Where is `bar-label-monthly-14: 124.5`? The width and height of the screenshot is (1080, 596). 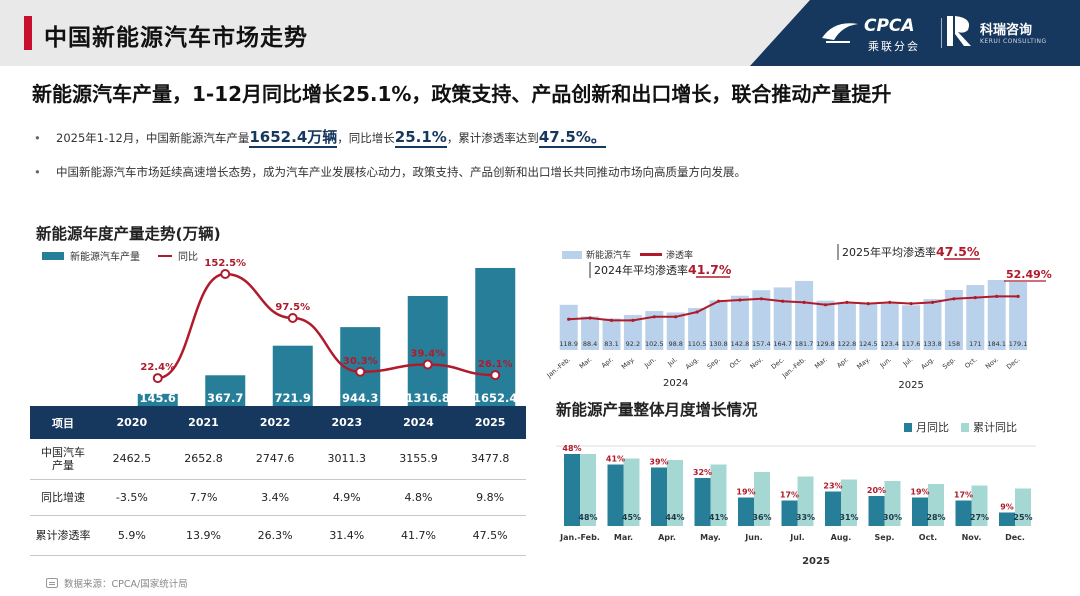
bar-label-monthly-14: 124.5 is located at coordinates (868, 344).